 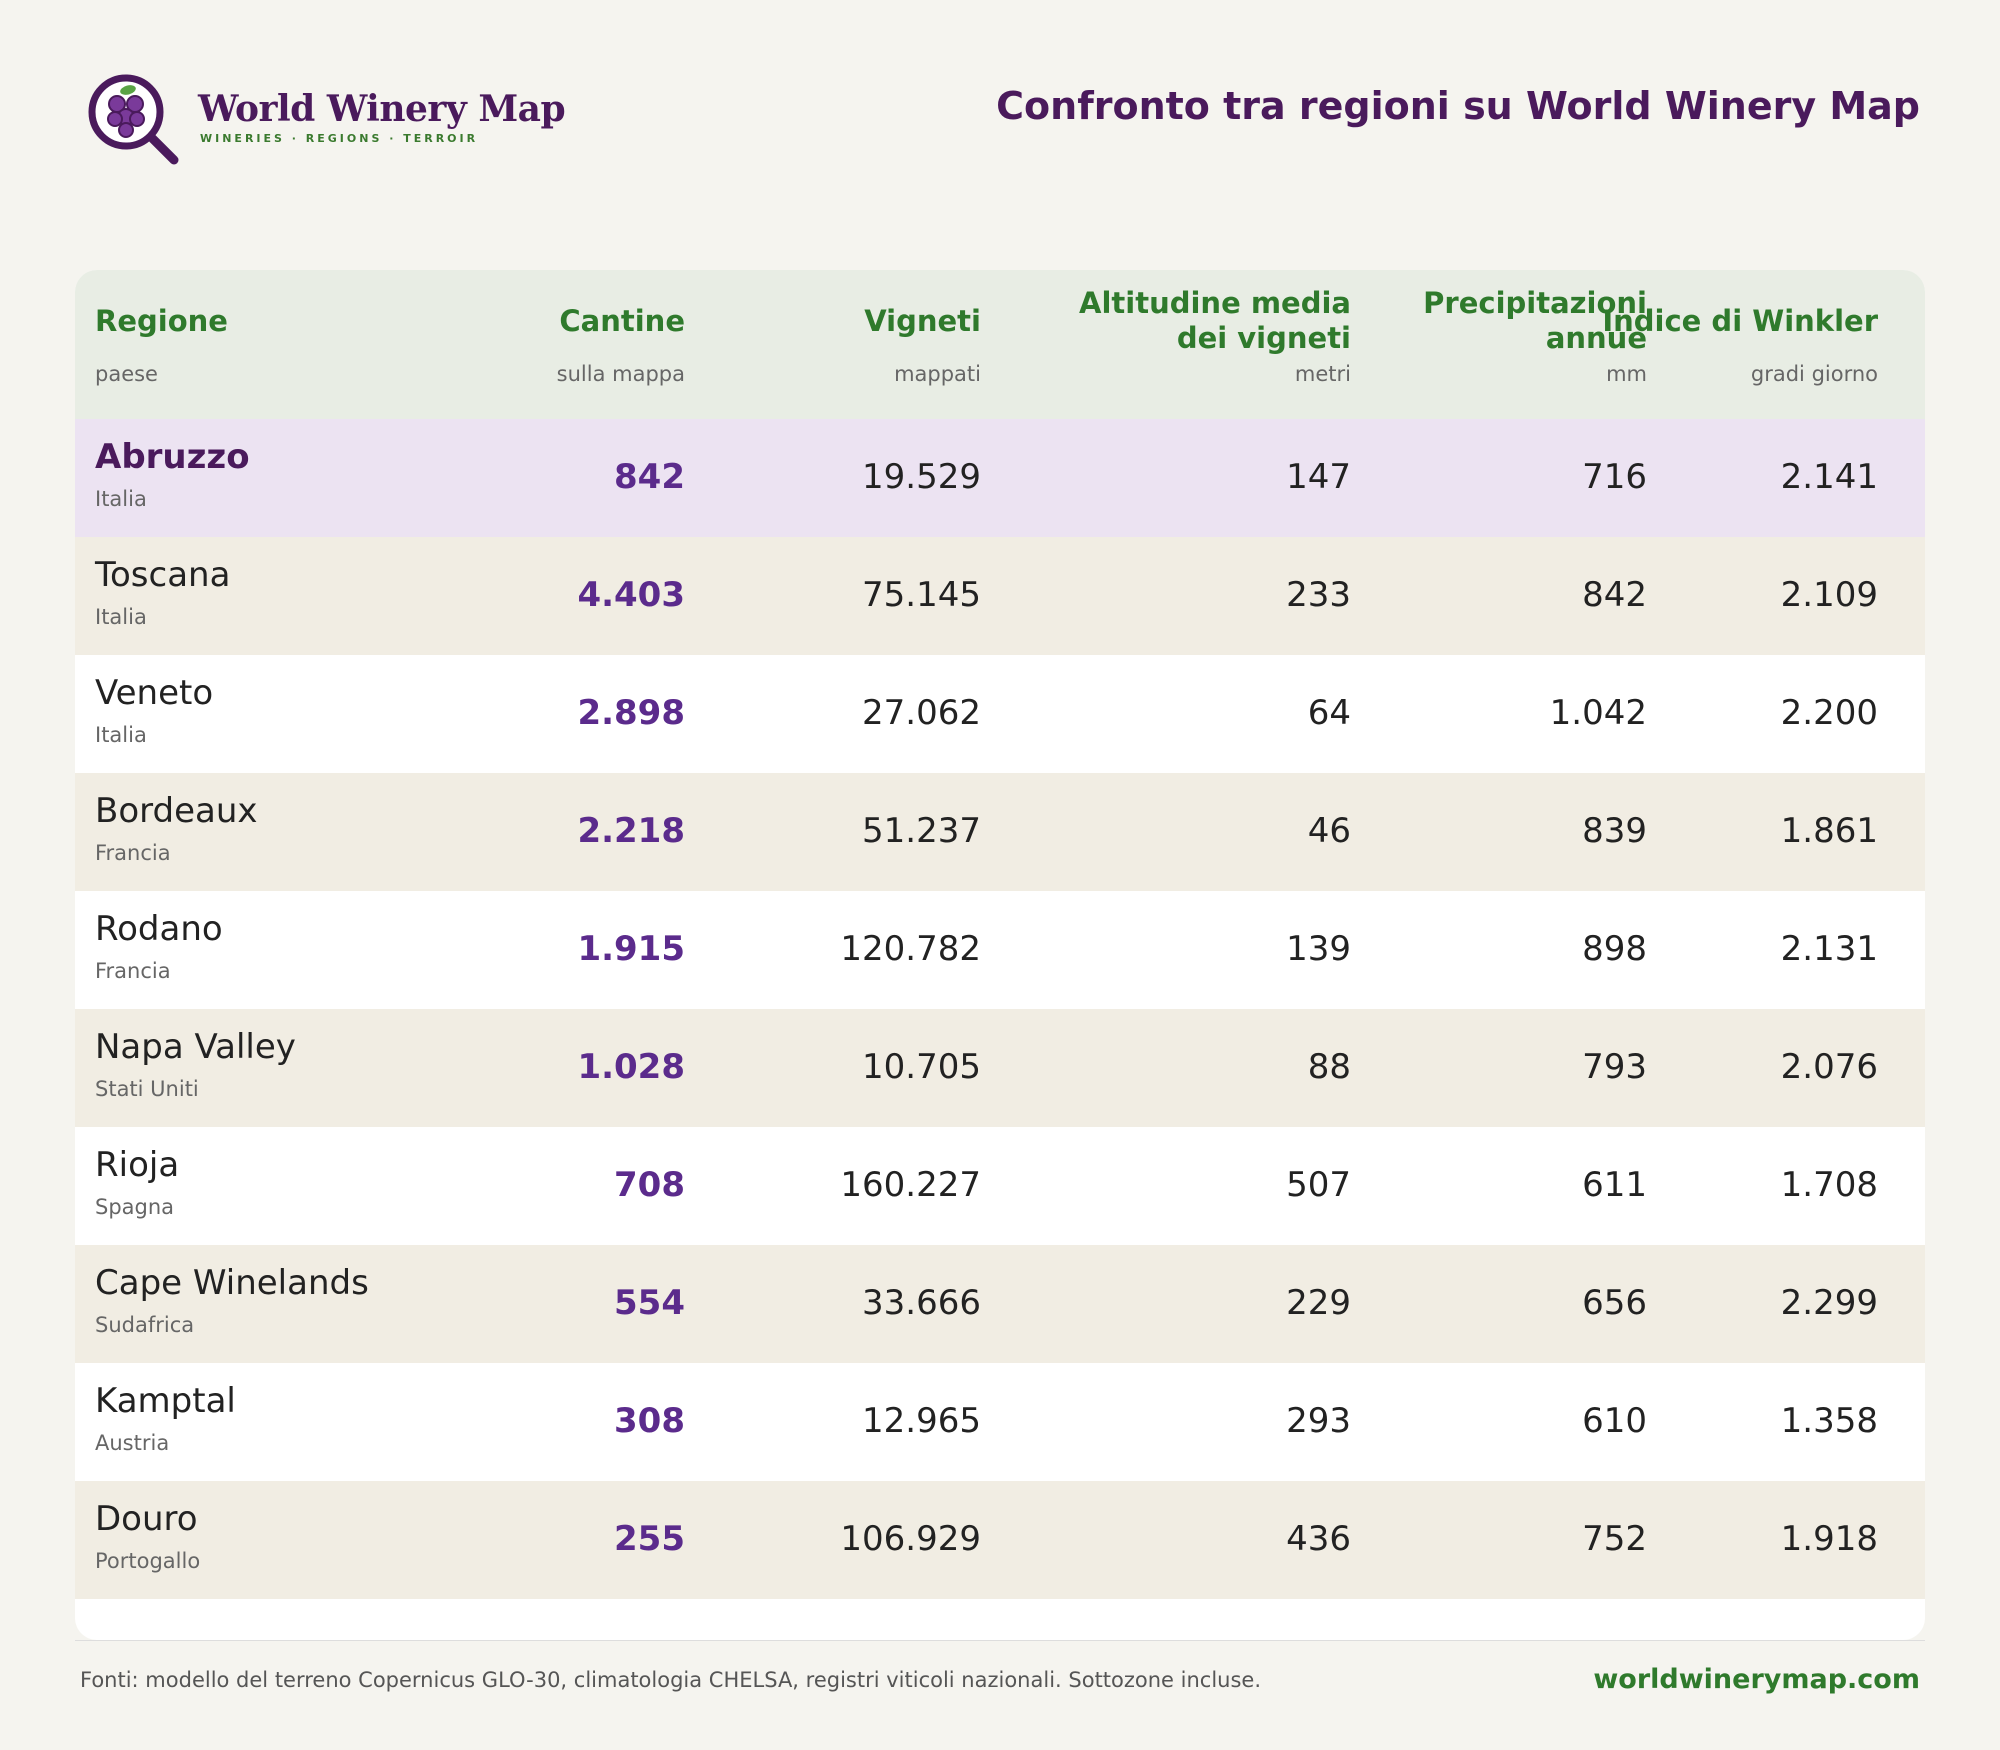 What do you see at coordinates (135, 1207) in the screenshot?
I see `region-country: Spagna` at bounding box center [135, 1207].